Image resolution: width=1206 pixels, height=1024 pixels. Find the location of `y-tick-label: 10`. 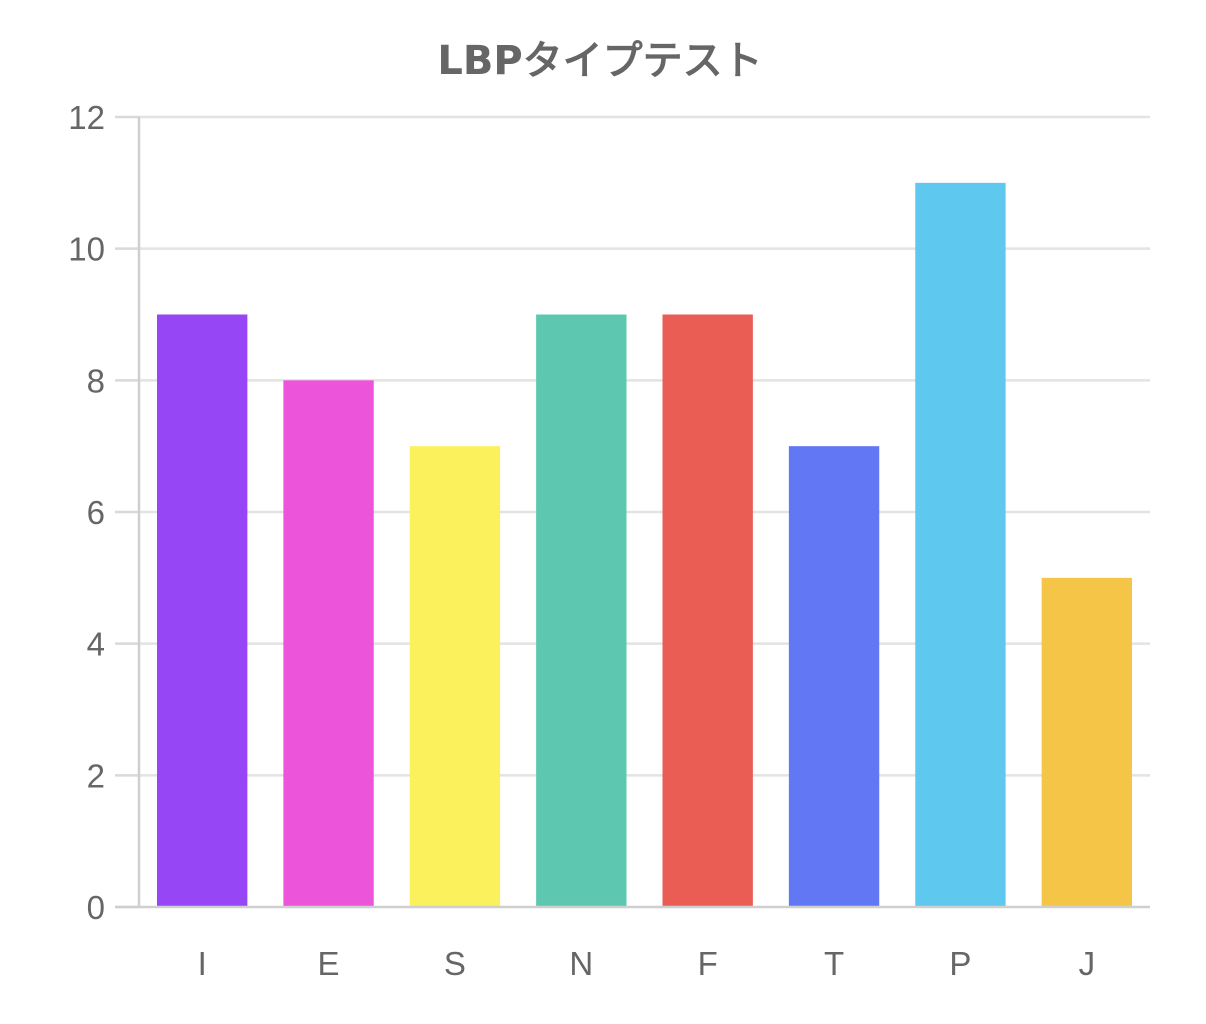

y-tick-label: 10 is located at coordinates (86, 249).